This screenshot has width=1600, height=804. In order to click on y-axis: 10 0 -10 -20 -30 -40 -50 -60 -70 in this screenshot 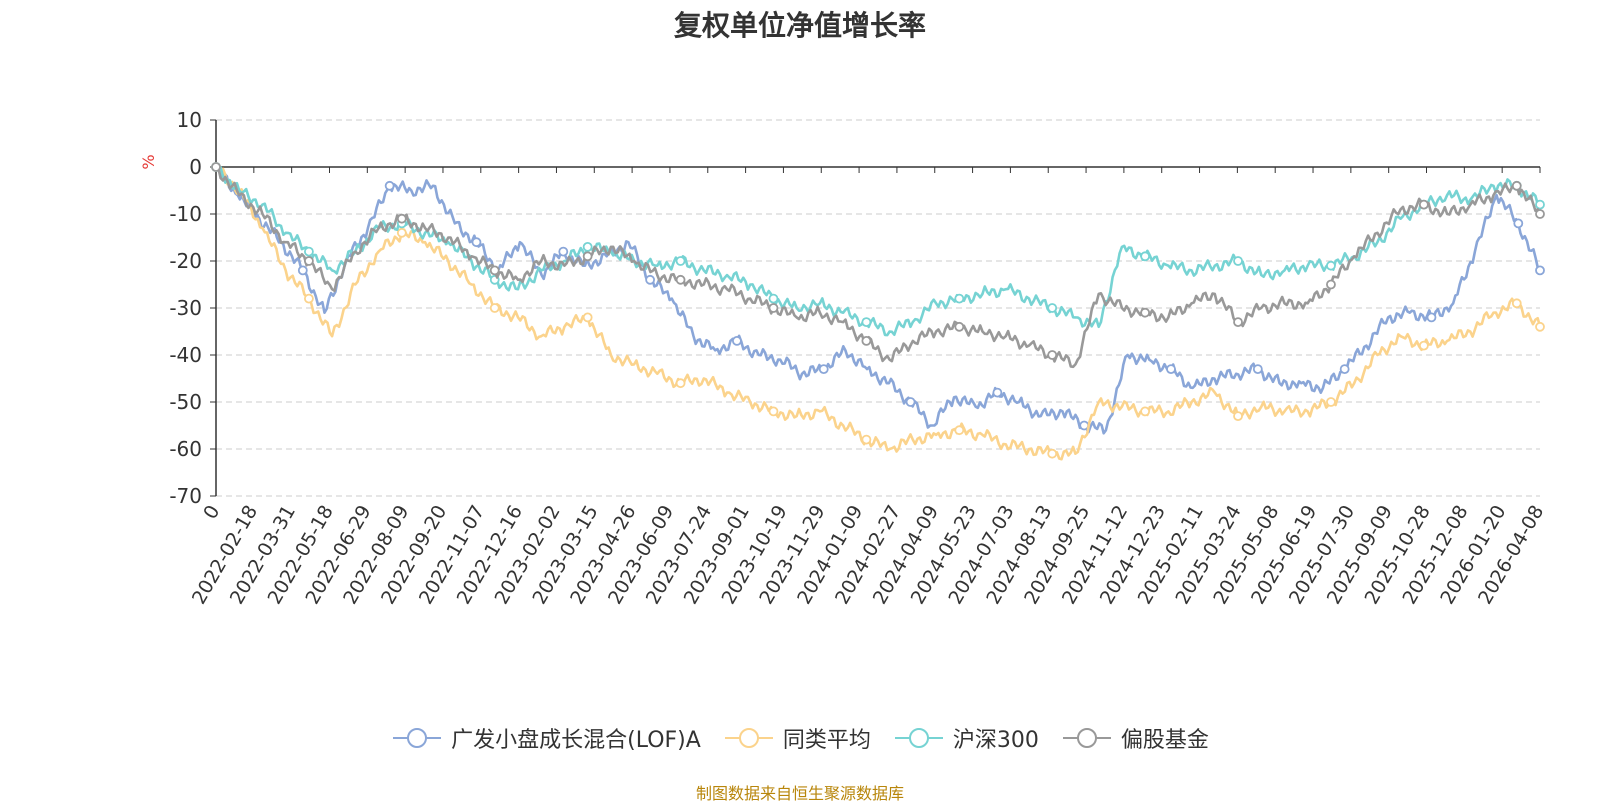, I will do `click(193, 308)`.